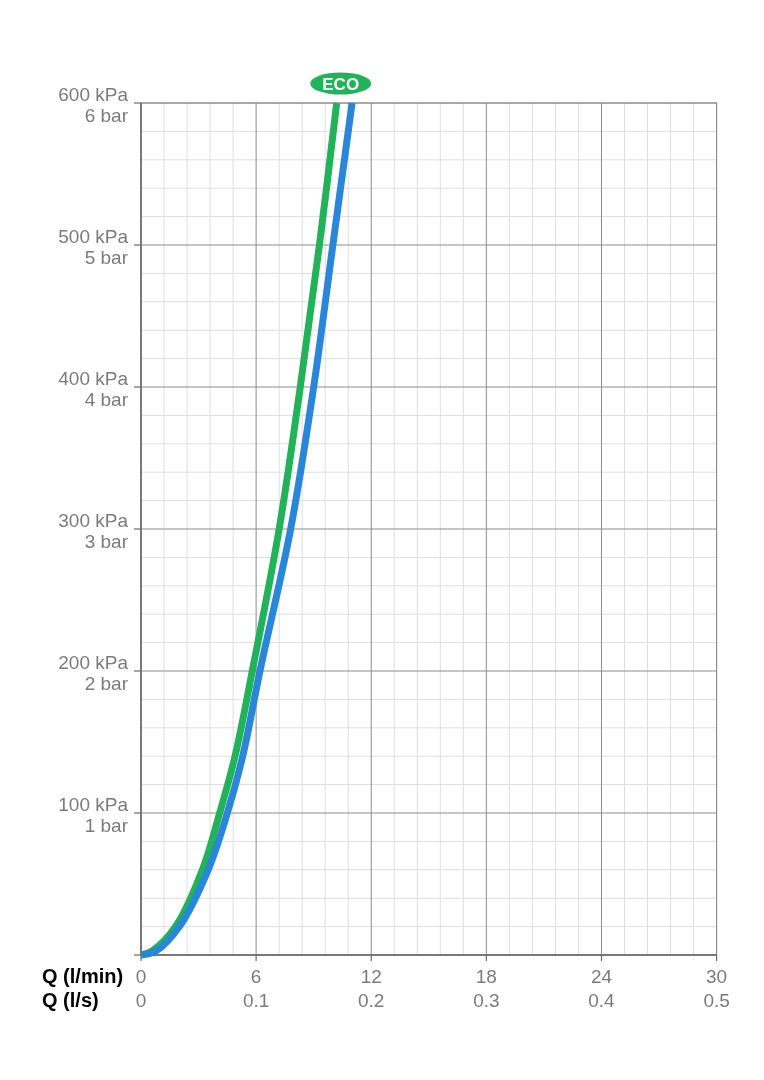 This screenshot has height=1080, width=764. I want to click on y2-tick-label: 2 bar, so click(106, 683).